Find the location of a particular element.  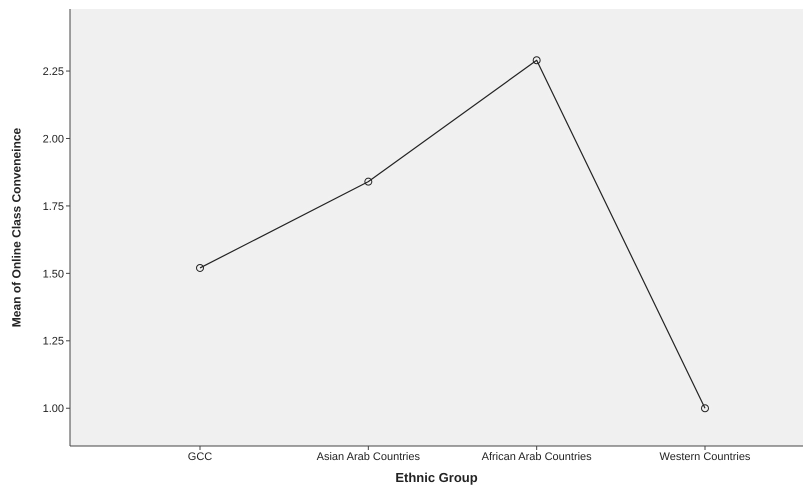

x-tick-label: African Arab Countries is located at coordinates (537, 456).